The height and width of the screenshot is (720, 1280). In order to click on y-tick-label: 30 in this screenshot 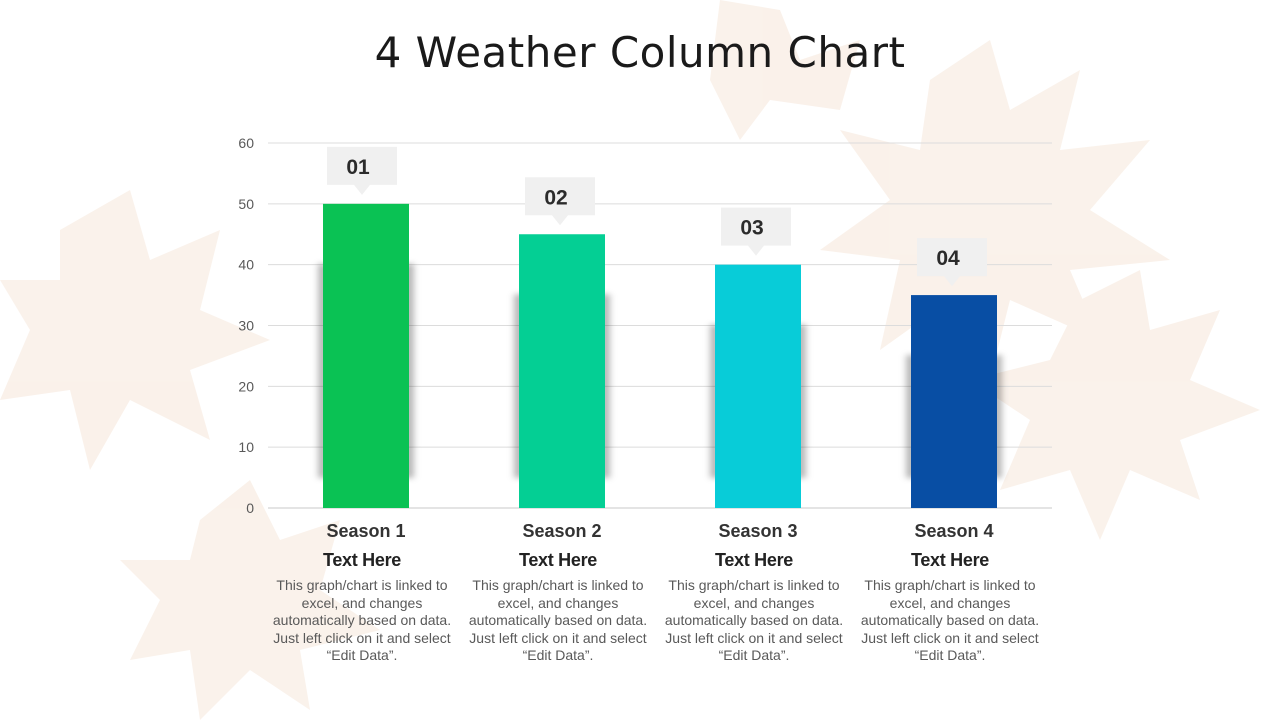, I will do `click(246, 326)`.